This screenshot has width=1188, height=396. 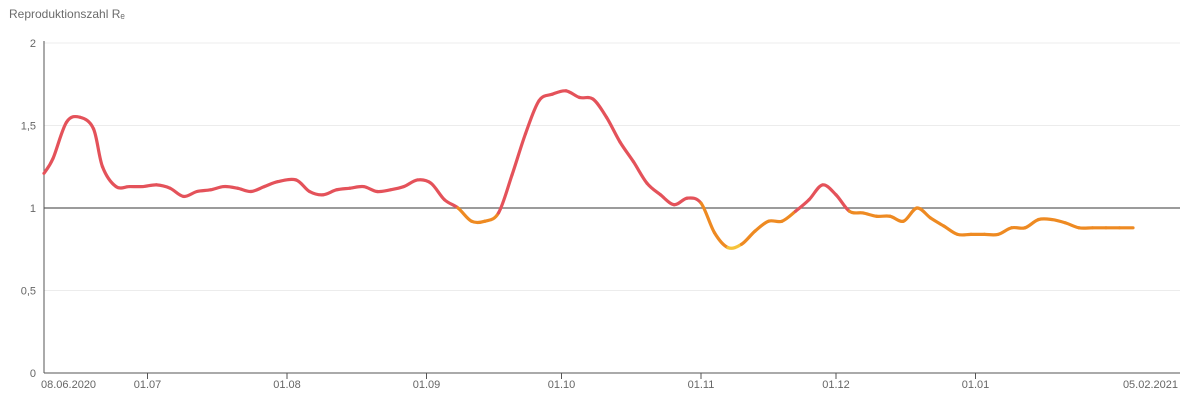 What do you see at coordinates (562, 385) in the screenshot?
I see `x-tick-label: 01.10` at bounding box center [562, 385].